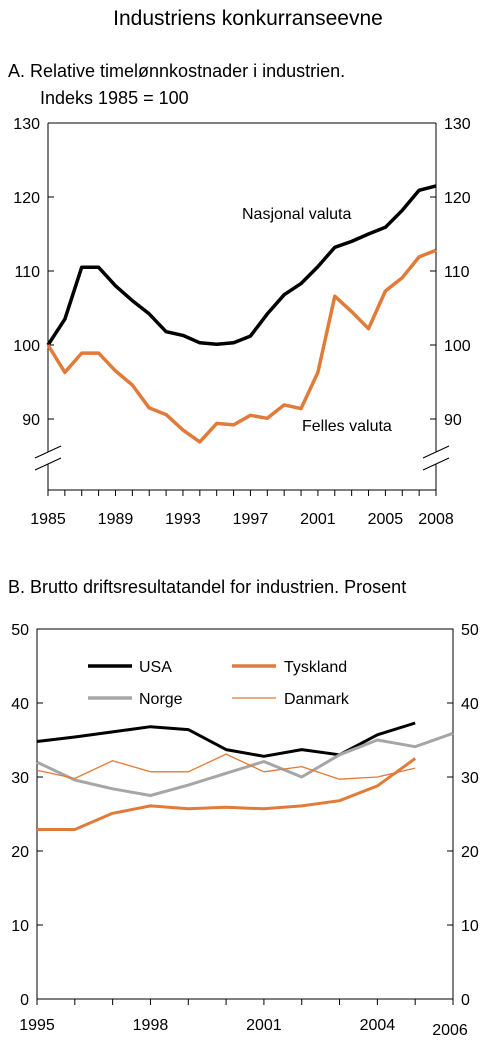  I want to click on panel-b-y-tick-label: 30, so click(20, 778).